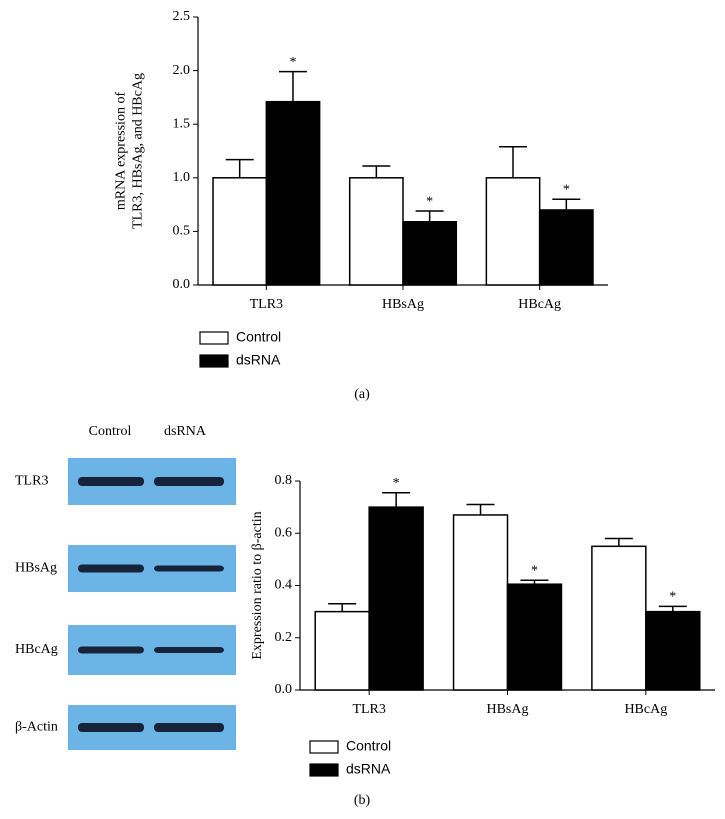  Describe the element at coordinates (182, 16) in the screenshot. I see `y-tick-label: 2.5` at that location.